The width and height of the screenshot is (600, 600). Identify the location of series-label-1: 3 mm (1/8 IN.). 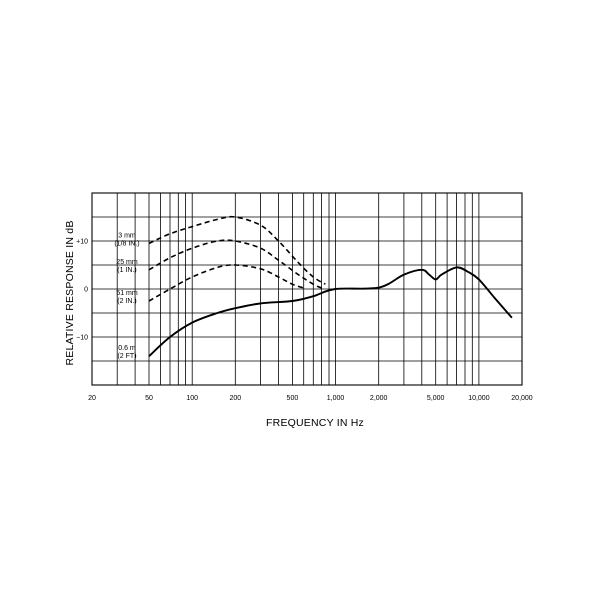
(126, 239).